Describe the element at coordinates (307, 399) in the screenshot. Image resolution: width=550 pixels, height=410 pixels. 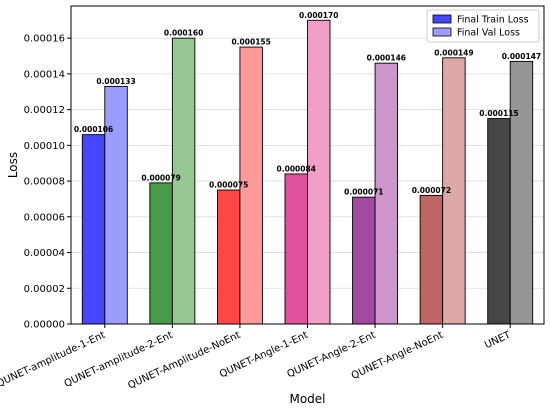
I see `x-axis-title: Model` at that location.